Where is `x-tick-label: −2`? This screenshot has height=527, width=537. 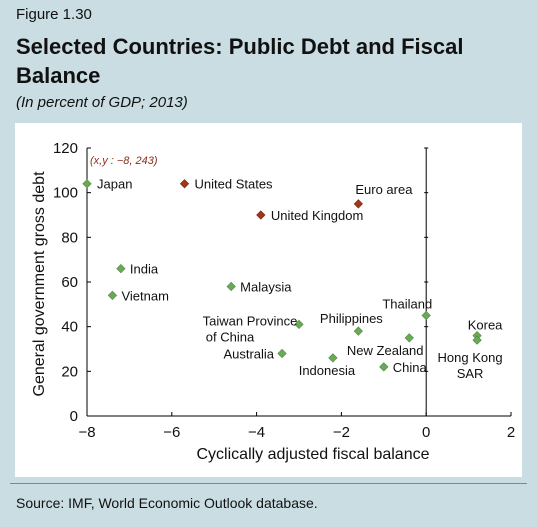 x-tick-label: −2 is located at coordinates (341, 432).